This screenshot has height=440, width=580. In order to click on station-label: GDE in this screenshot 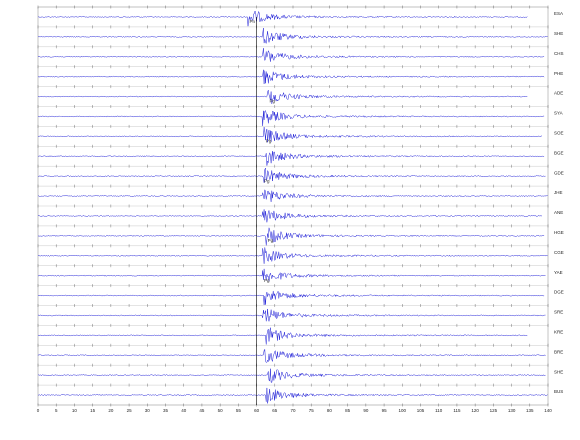, I will do `click(559, 172)`.